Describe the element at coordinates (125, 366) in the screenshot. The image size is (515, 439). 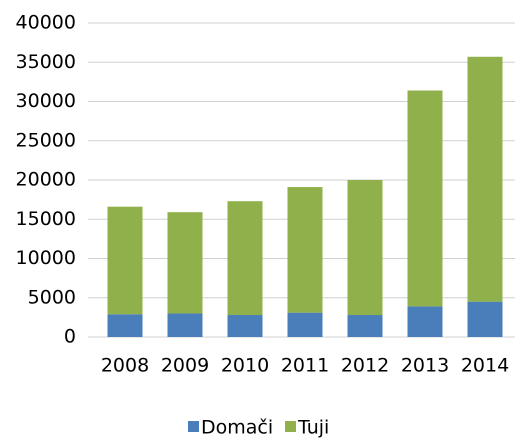
I see `x-tick-label: 2008` at that location.